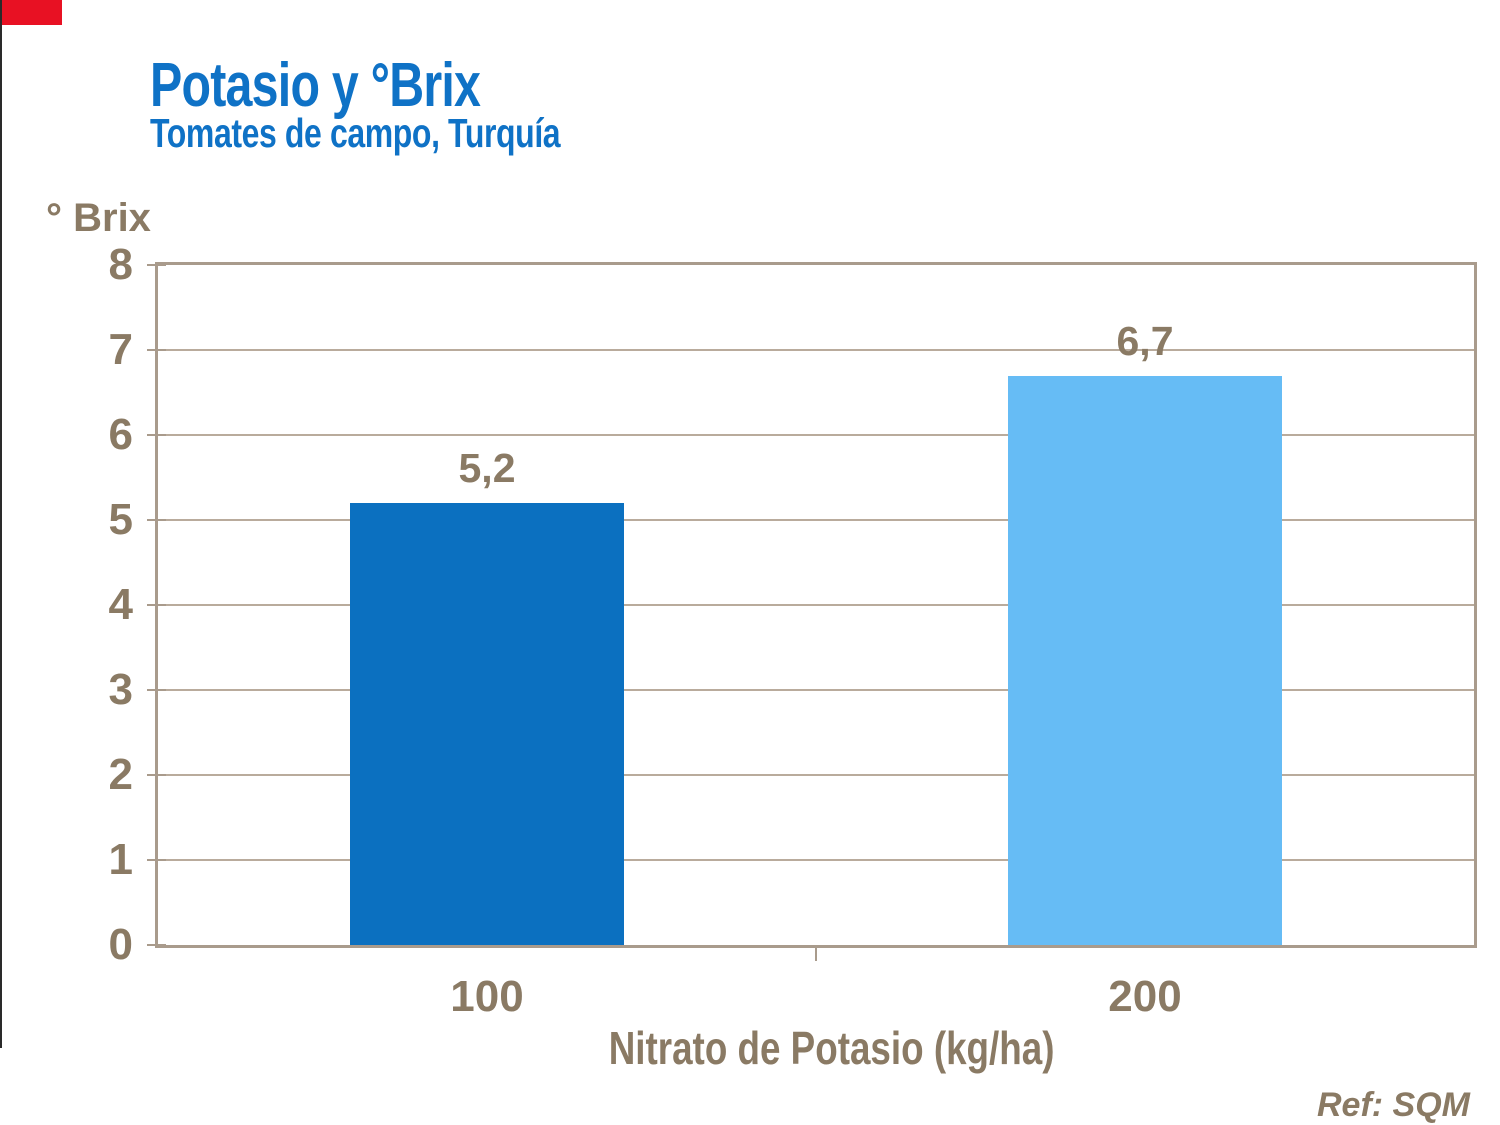 The image size is (1500, 1125). What do you see at coordinates (1145, 996) in the screenshot?
I see `x-tick-label: 200` at bounding box center [1145, 996].